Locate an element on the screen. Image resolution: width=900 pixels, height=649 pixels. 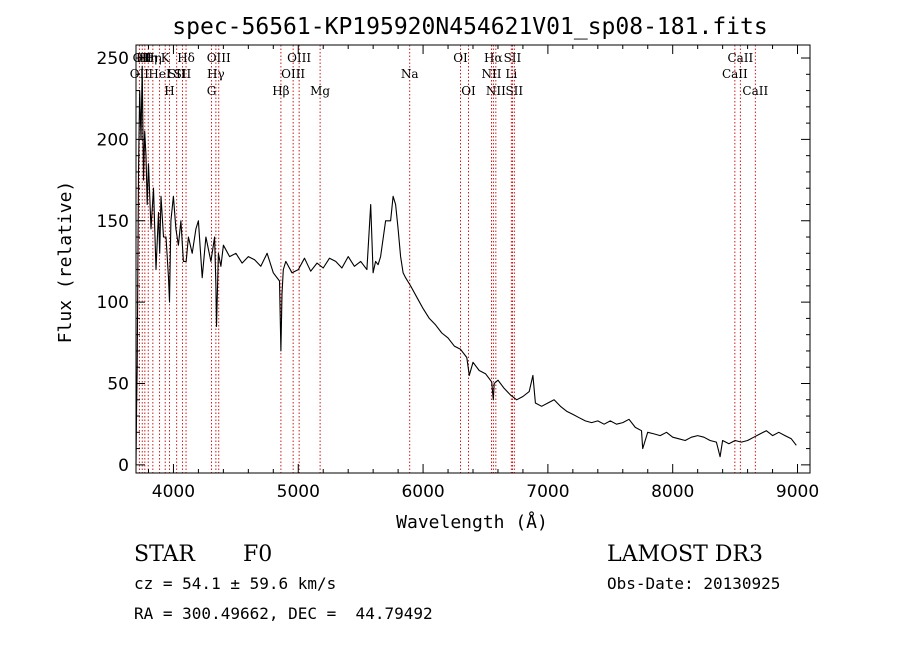
coordinates: RA = 300.49662, DEC = 44.79492 is located at coordinates (283, 613).